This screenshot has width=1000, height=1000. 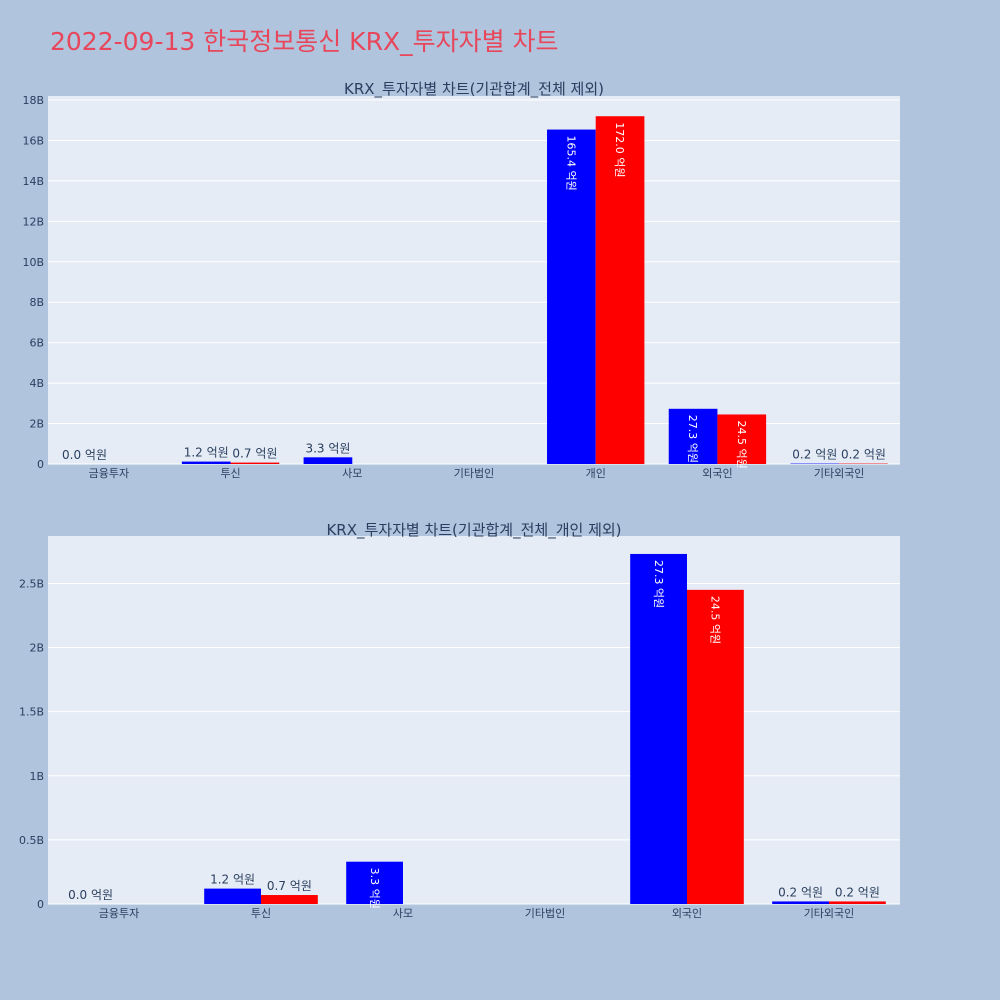 What do you see at coordinates (596, 473) in the screenshot?
I see `x-tick-label: 개인` at bounding box center [596, 473].